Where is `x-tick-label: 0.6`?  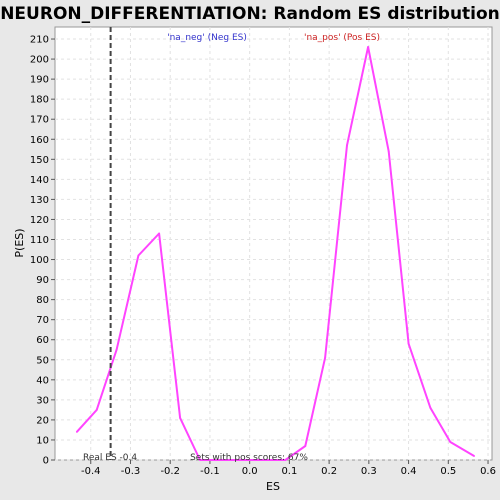
x-tick-label: 0.6 is located at coordinates (488, 471).